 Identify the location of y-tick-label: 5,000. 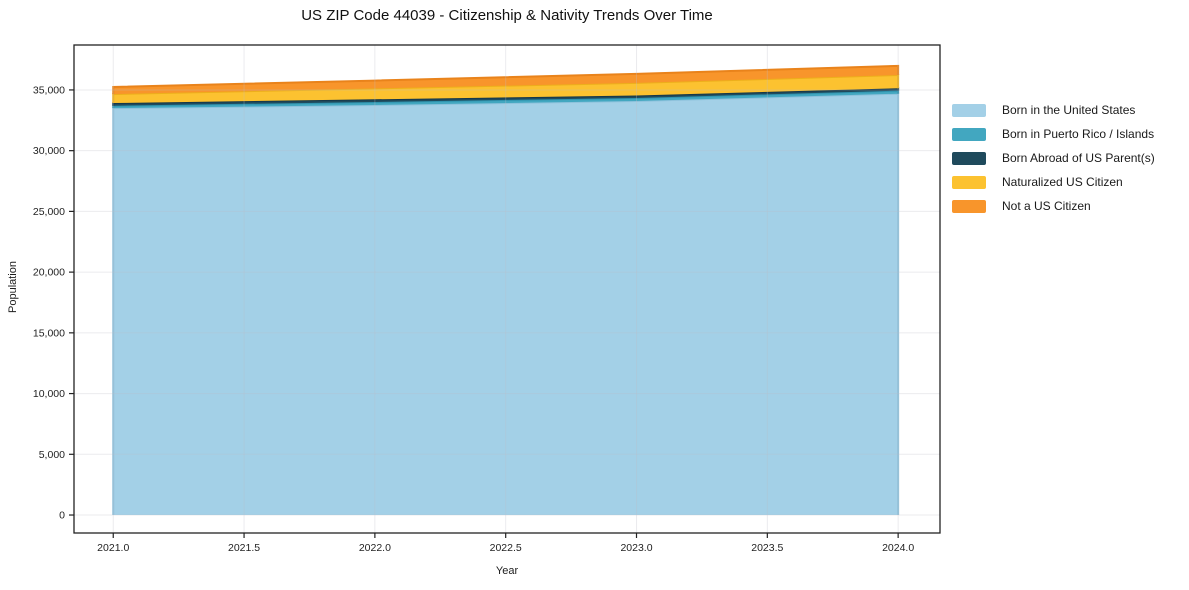
(52, 455).